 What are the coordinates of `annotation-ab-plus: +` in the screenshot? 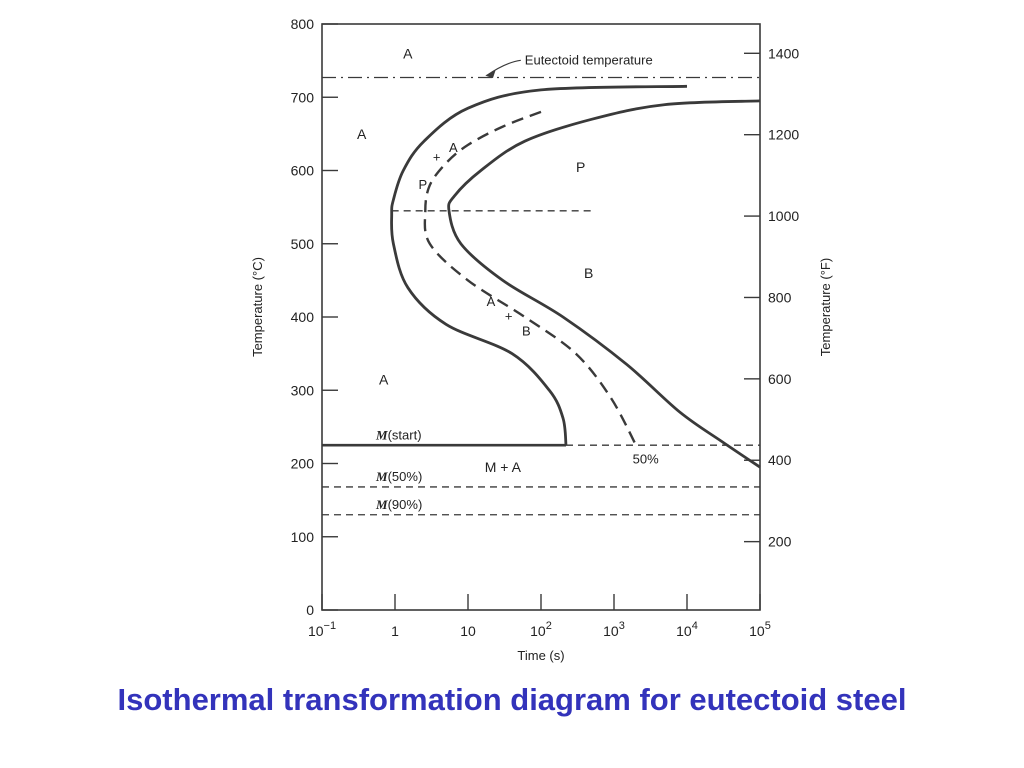 It's located at (509, 316).